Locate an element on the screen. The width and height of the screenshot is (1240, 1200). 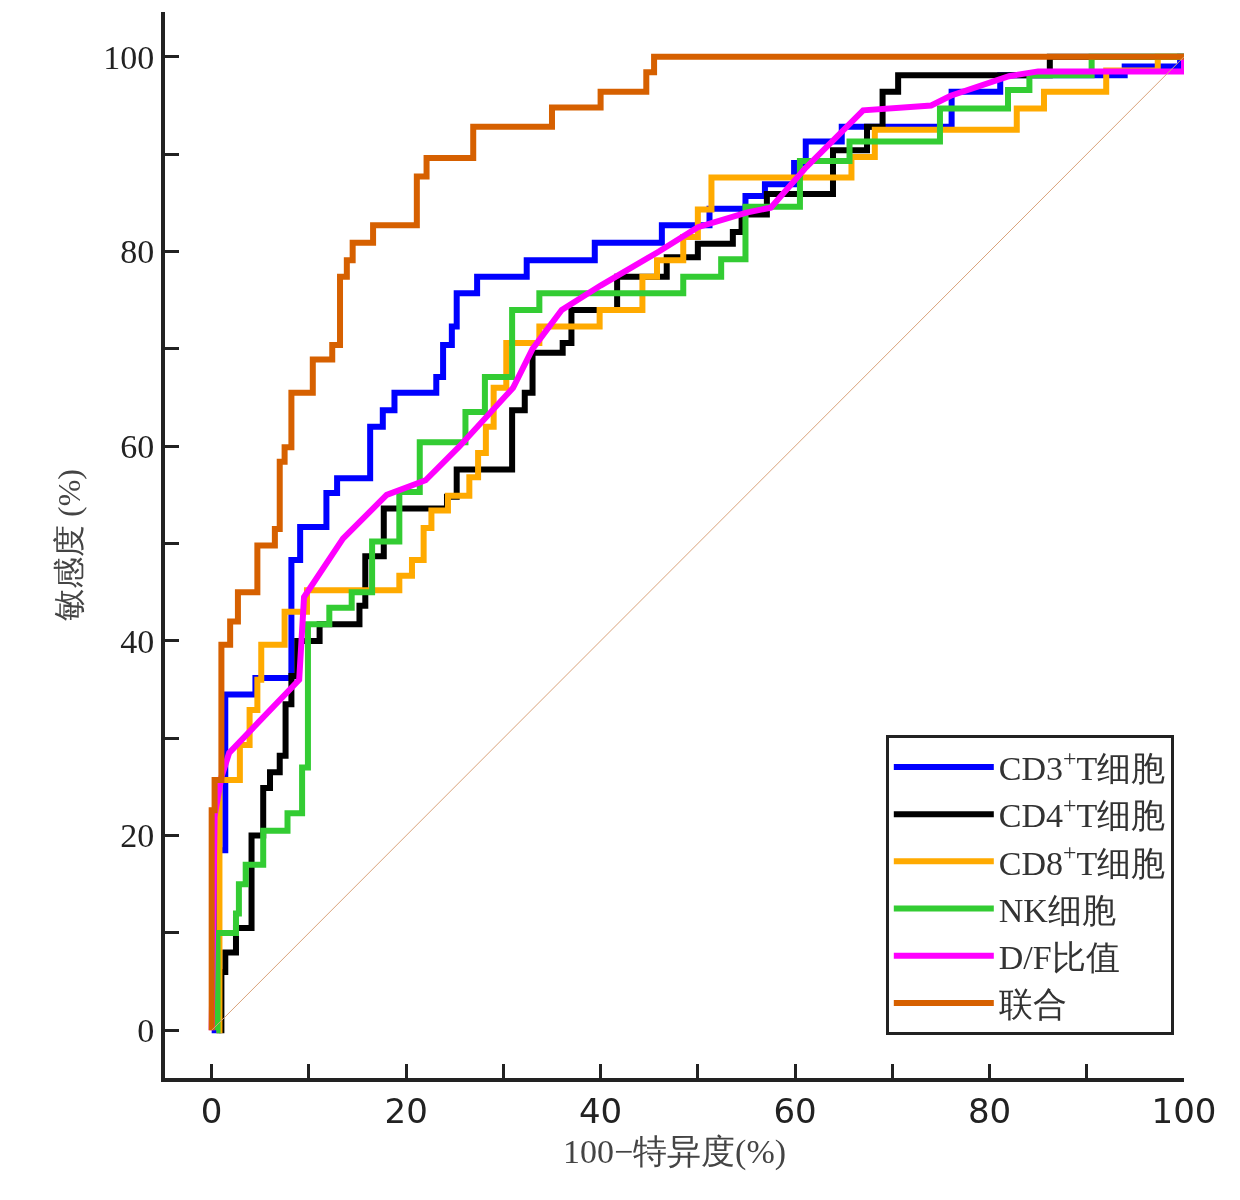
legend-label: CD4$^{+}$T细胞 is located at coordinates (1082, 813).